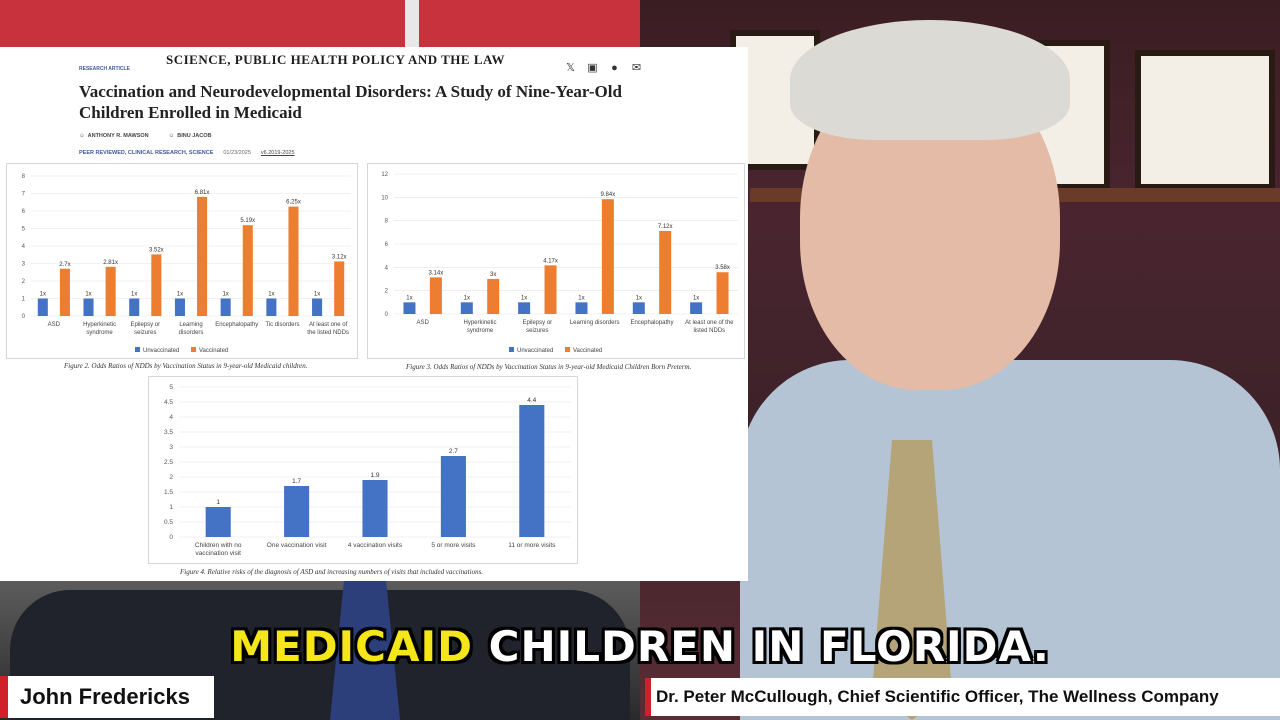 The height and width of the screenshot is (720, 1280). What do you see at coordinates (339, 257) in the screenshot?
I see `data-label: 3.12x` at bounding box center [339, 257].